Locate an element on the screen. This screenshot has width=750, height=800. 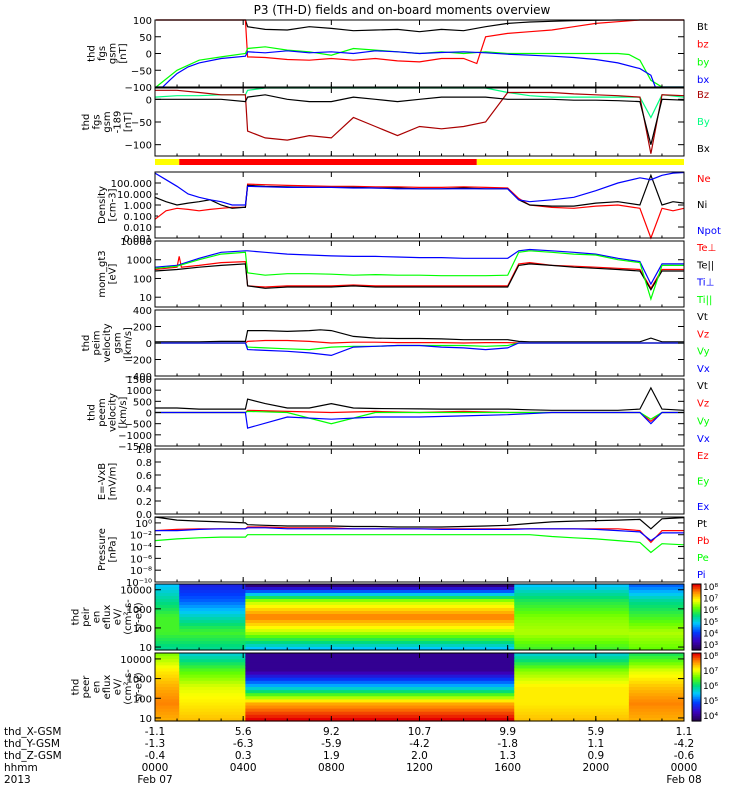
series-line-Vx is located at coordinates (419, 349).